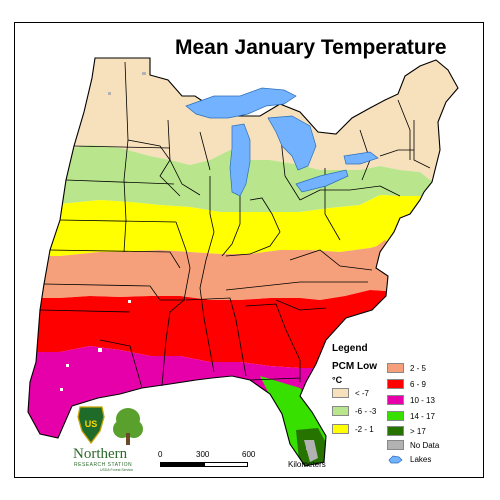 The height and width of the screenshot is (500, 500). Describe the element at coordinates (361, 158) in the screenshot. I see `lake-ontario` at that location.